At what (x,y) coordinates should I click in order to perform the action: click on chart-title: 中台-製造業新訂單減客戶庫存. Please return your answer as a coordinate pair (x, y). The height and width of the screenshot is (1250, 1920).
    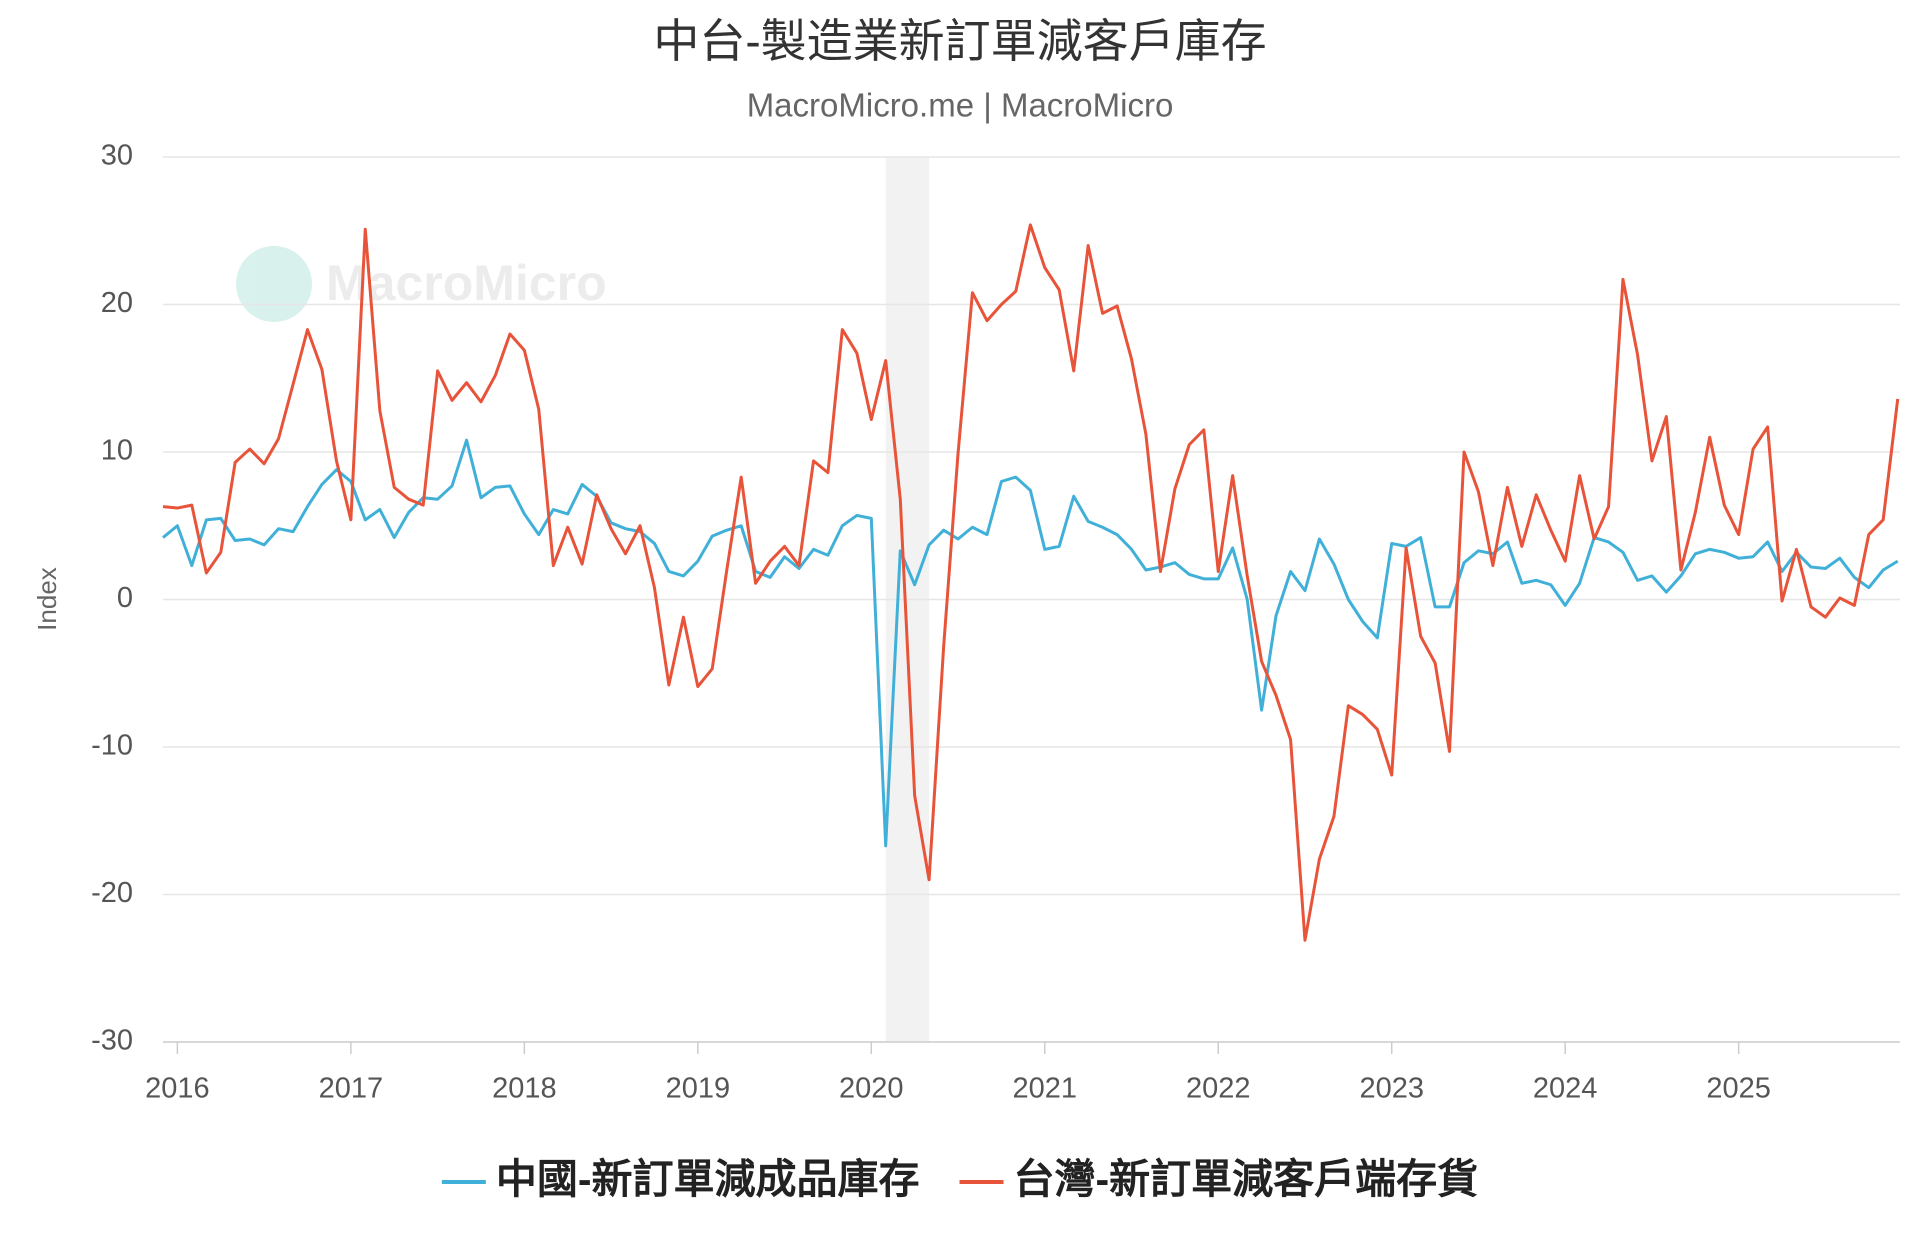
    Looking at the image, I should click on (959, 41).